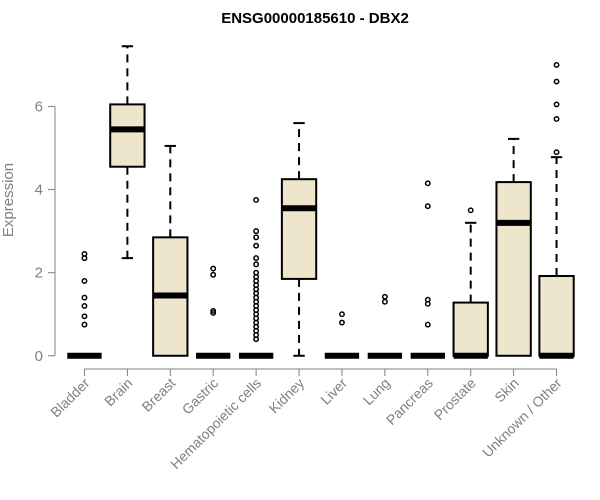  What do you see at coordinates (8, 200) in the screenshot?
I see `y-axis-label: Expression` at bounding box center [8, 200].